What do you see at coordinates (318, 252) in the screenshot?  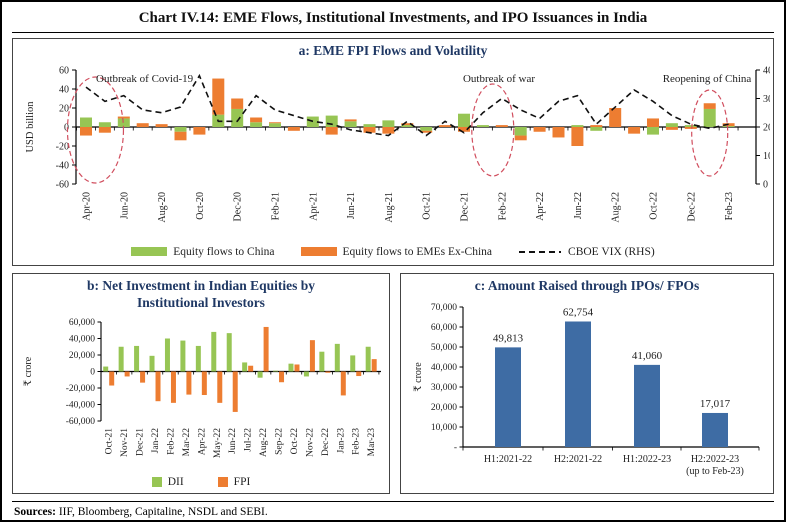 I see `ex-china-swatch` at bounding box center [318, 252].